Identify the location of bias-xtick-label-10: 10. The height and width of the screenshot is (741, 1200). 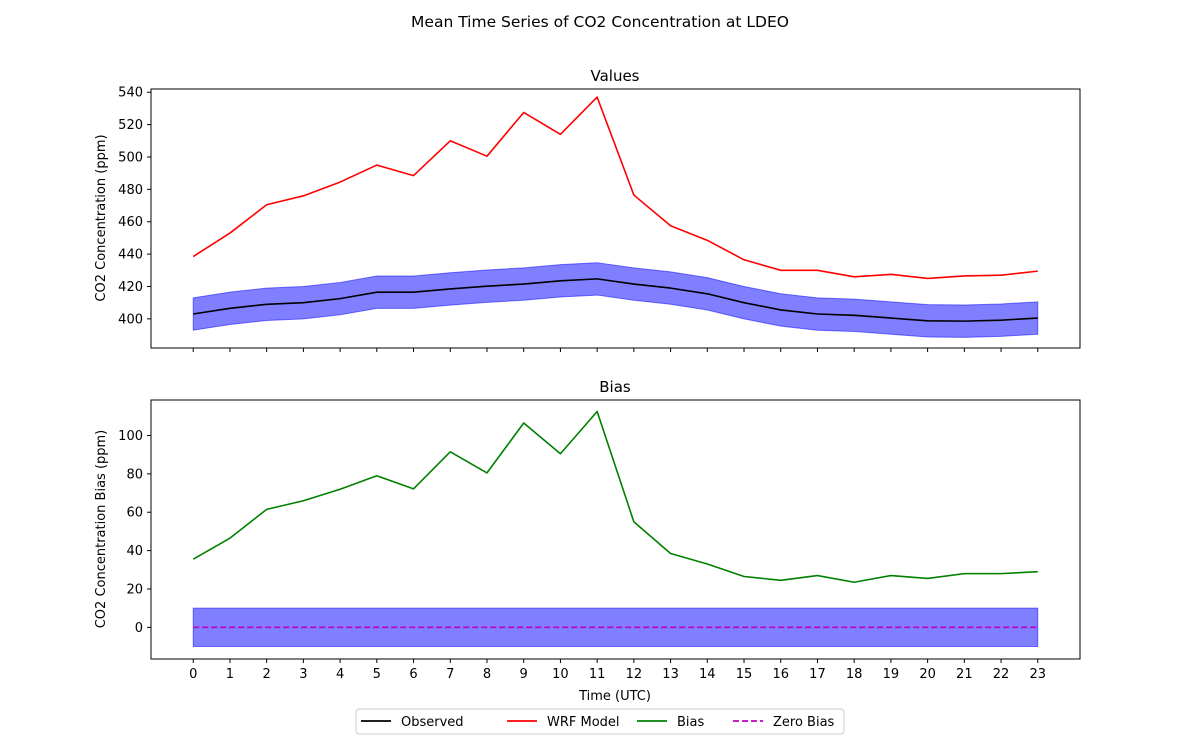
(560, 674).